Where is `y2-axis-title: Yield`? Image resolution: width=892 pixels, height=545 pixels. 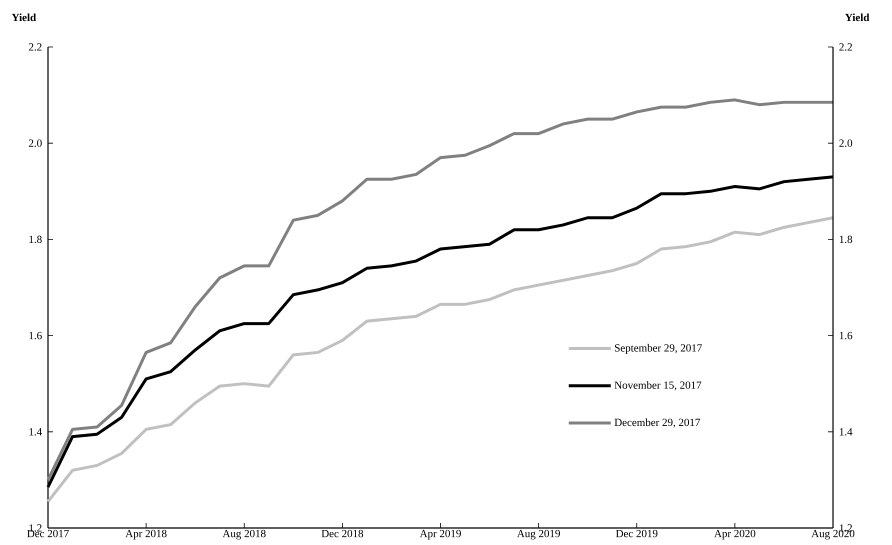 y2-axis-title: Yield is located at coordinates (857, 17).